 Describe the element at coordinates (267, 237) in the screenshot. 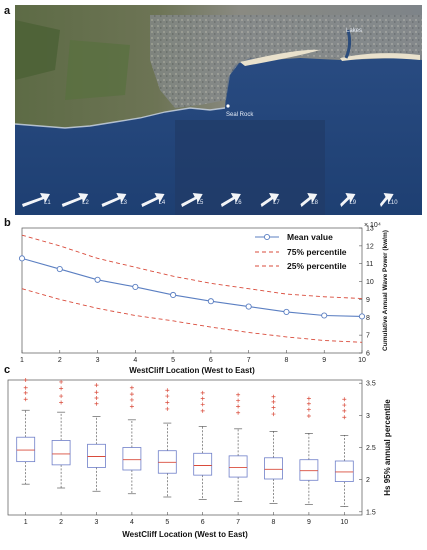

I see `legend-mean-marker` at that location.